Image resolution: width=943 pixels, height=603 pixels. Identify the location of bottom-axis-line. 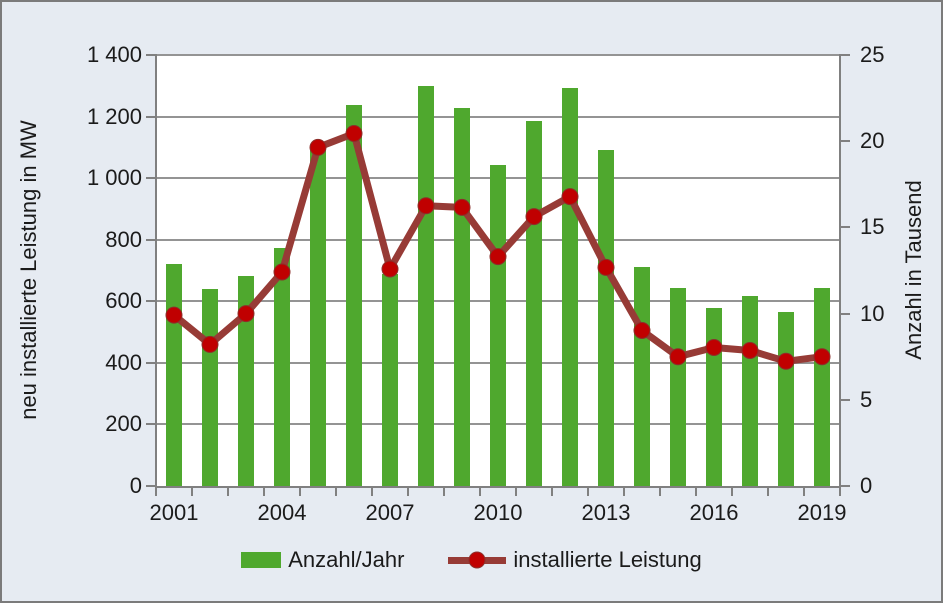
(498, 487).